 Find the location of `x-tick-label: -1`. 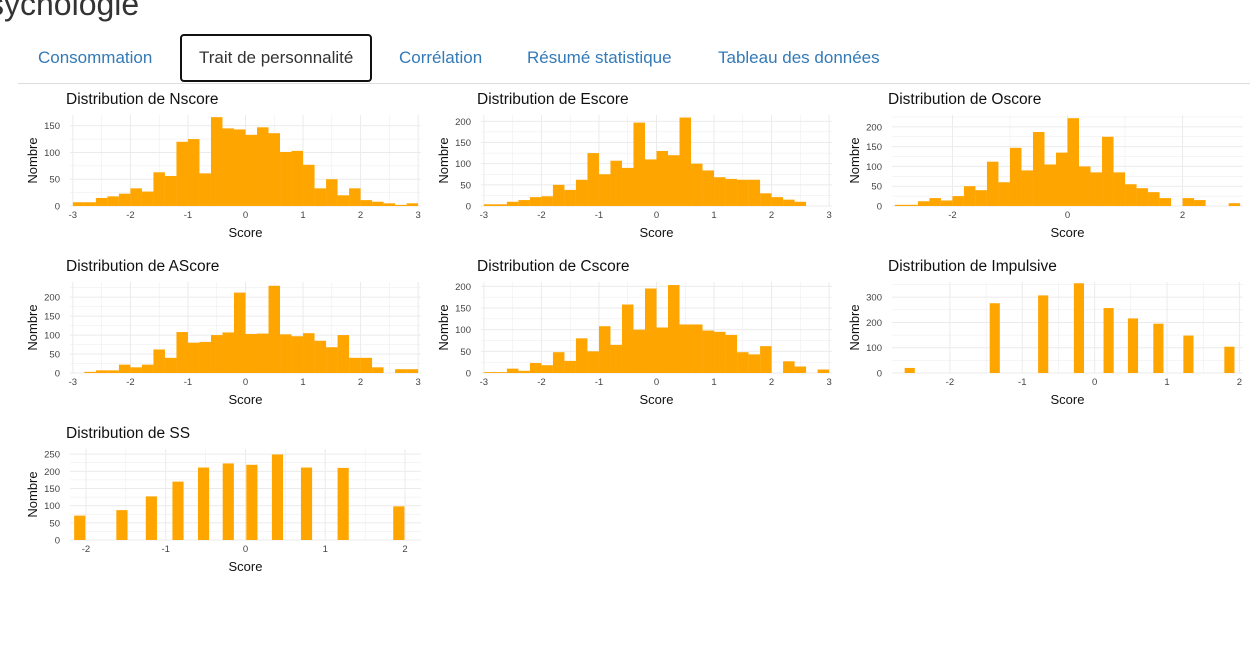

x-tick-label: -1 is located at coordinates (1022, 382).